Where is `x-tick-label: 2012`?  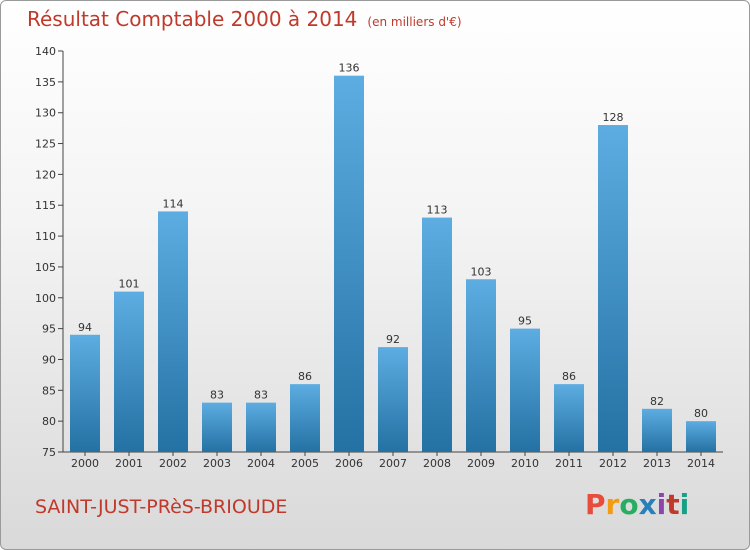 x-tick-label: 2012 is located at coordinates (613, 463).